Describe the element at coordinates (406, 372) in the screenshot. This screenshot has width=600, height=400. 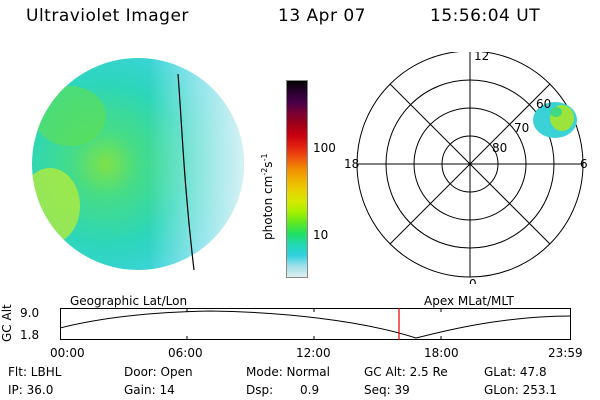
I see `gc-alt-info: GC Alt: 2.5 Re` at that location.